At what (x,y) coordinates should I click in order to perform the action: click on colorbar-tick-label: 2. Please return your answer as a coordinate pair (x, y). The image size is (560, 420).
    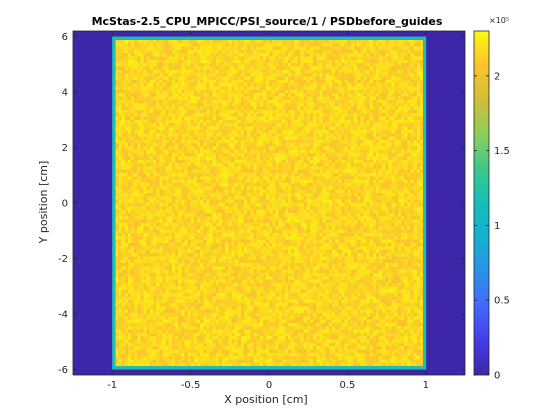
    Looking at the image, I should click on (497, 76).